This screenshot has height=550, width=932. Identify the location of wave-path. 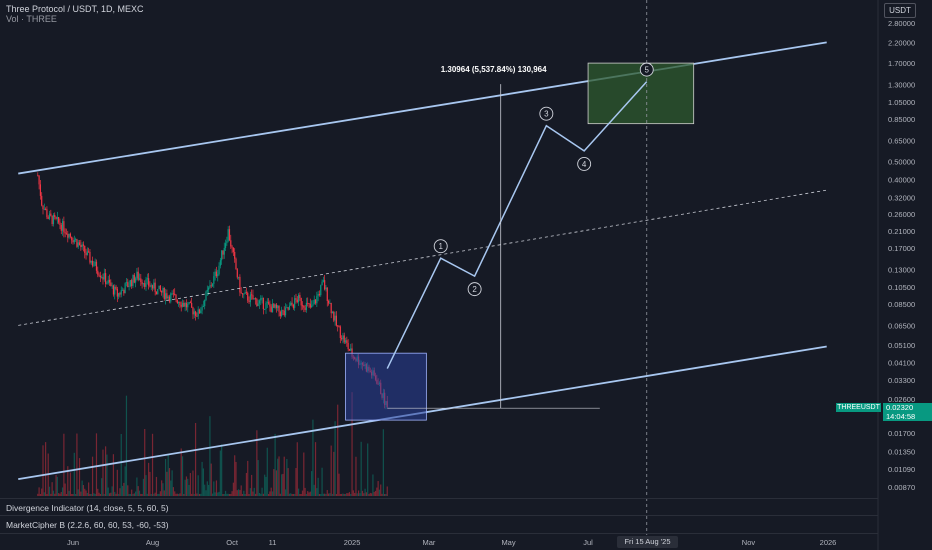
(517, 225).